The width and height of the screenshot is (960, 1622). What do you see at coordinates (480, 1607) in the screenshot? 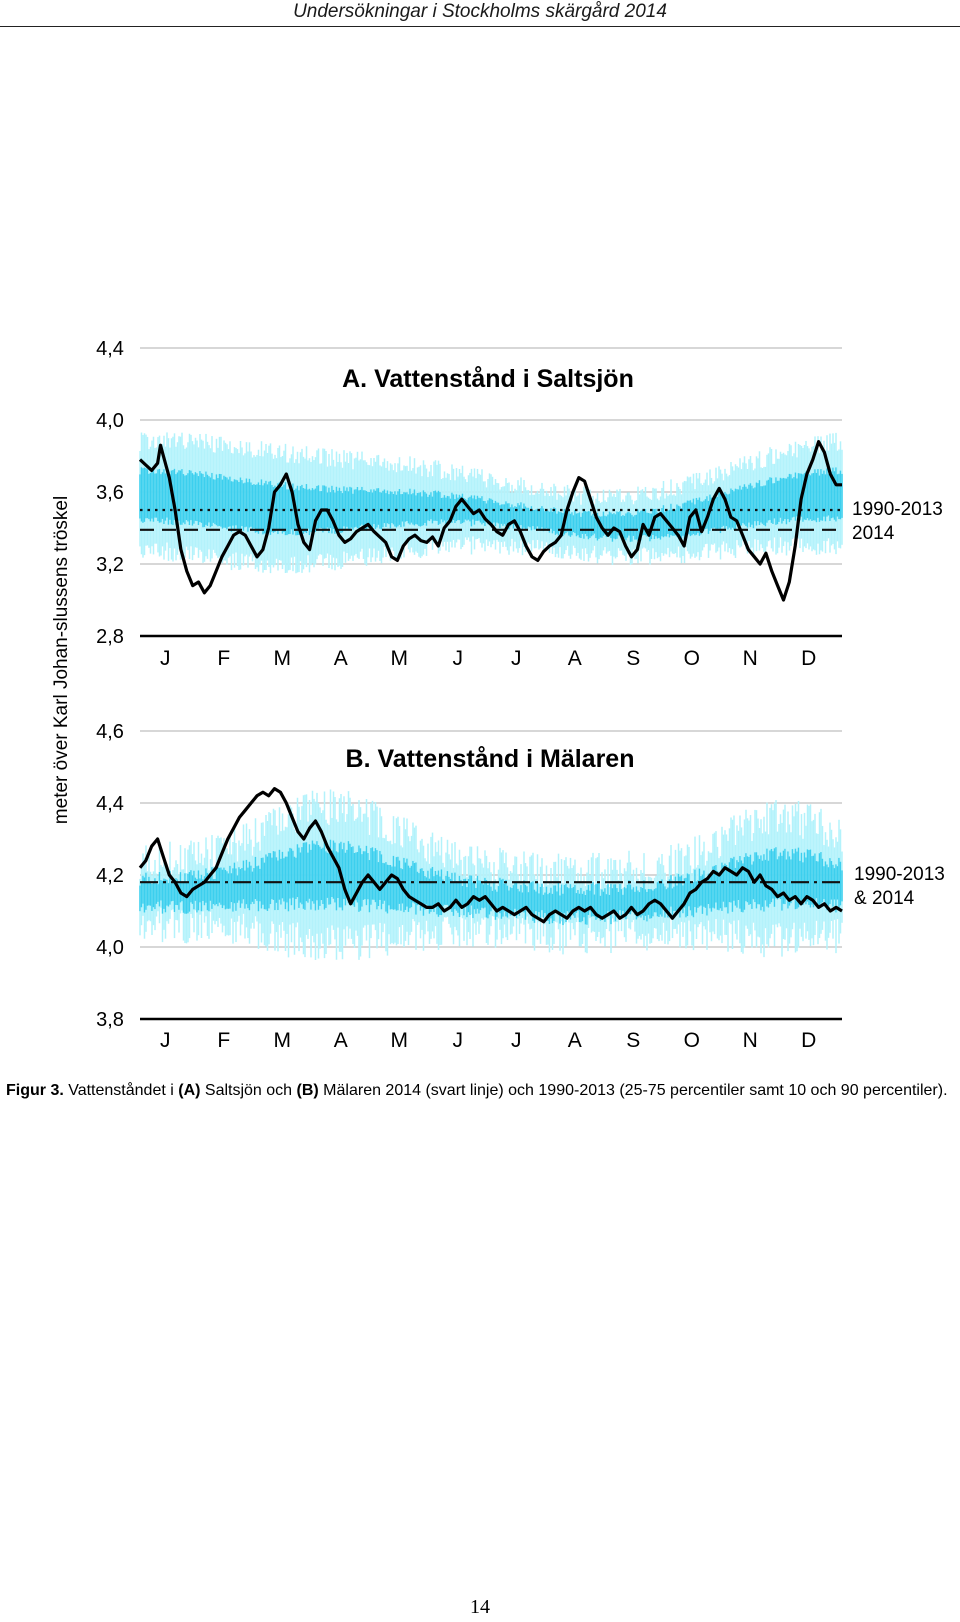
I see `page-number: 14` at bounding box center [480, 1607].